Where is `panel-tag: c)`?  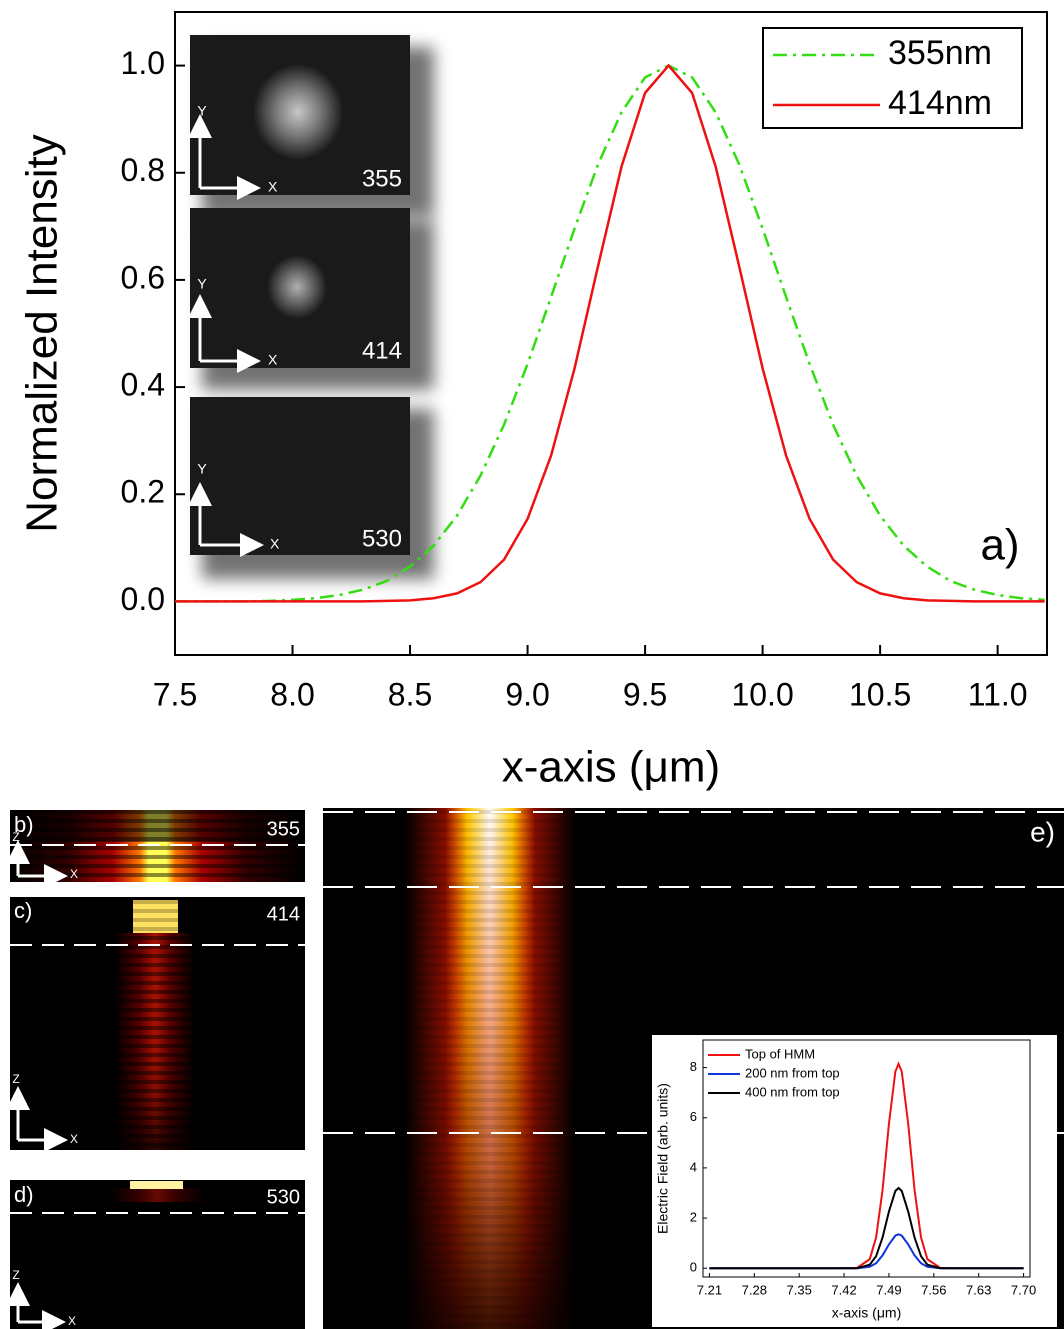 panel-tag: c) is located at coordinates (23, 910).